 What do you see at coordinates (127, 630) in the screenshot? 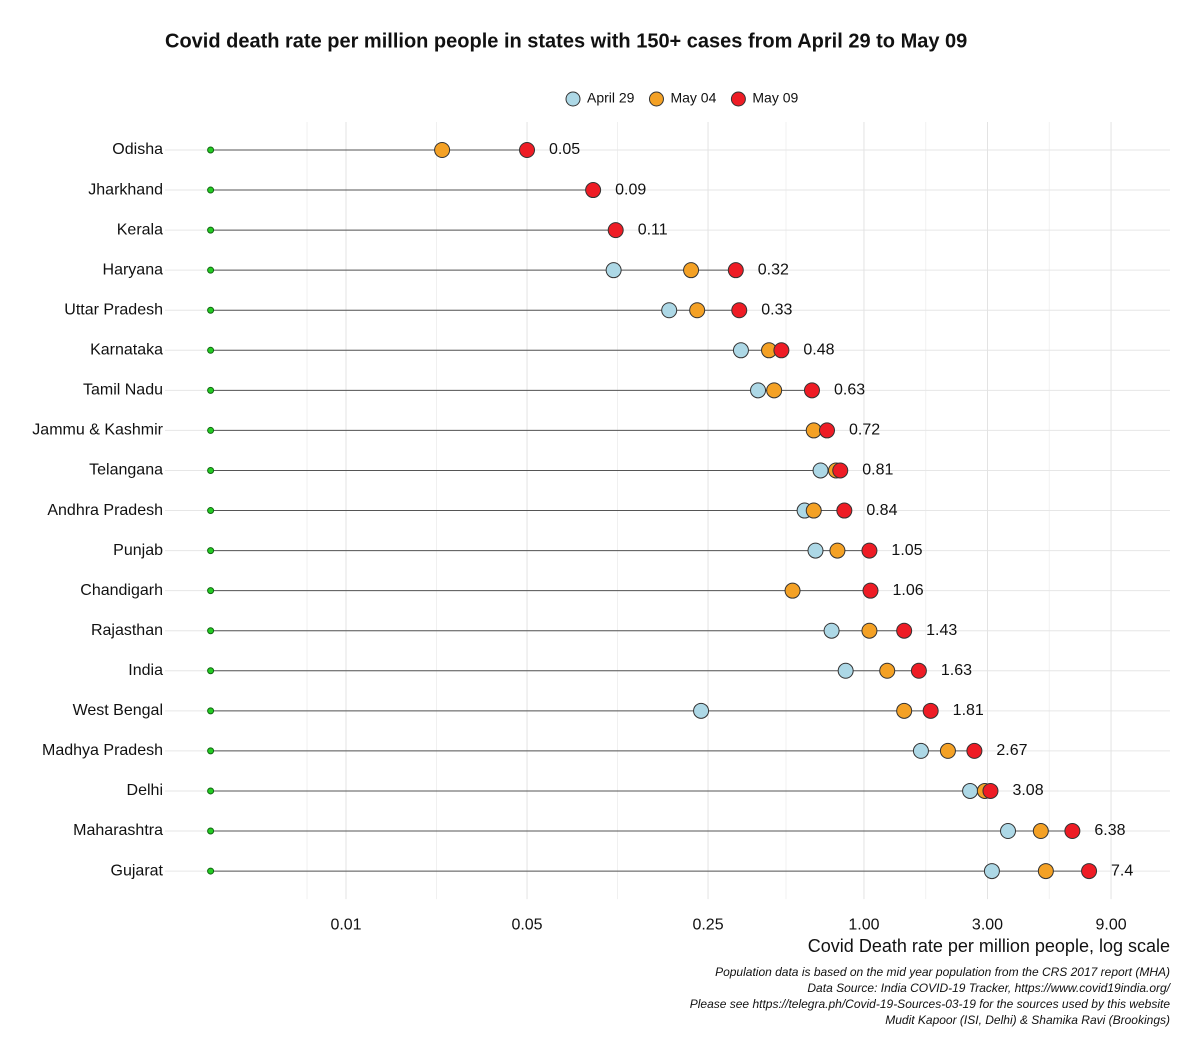
I see `y-tick-label: Rajasthan` at bounding box center [127, 630].